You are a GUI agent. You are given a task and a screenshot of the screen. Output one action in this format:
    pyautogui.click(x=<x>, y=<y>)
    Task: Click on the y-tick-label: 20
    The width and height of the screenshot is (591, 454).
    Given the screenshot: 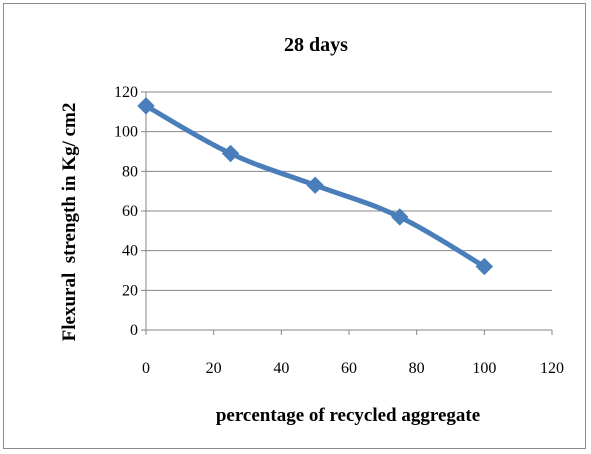 What is the action you would take?
    pyautogui.click(x=130, y=290)
    